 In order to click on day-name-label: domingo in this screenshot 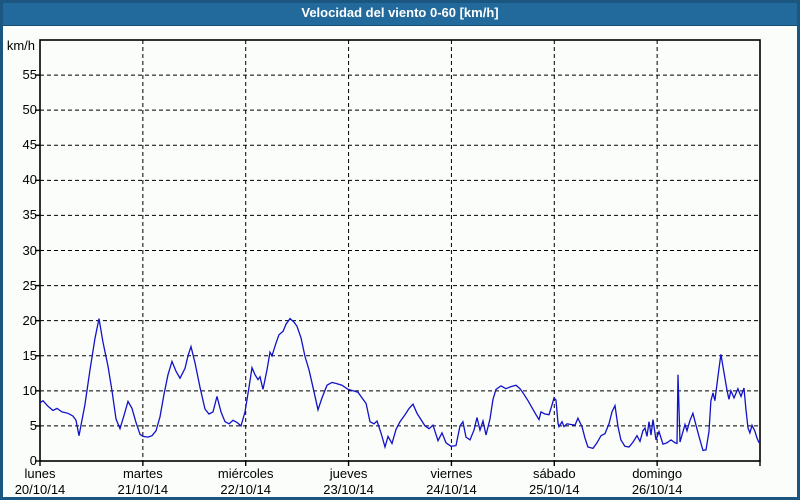, I will do `click(657, 473)`.